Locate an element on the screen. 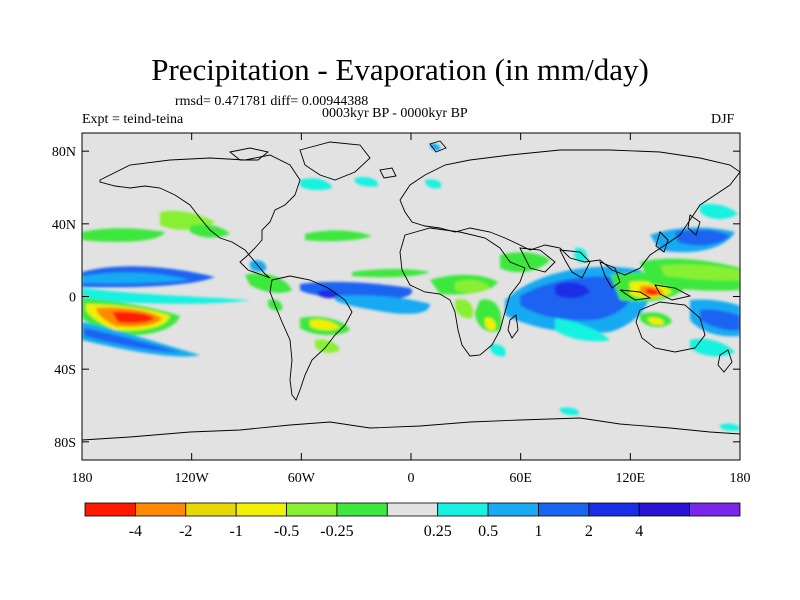  colorbar-label: 1 is located at coordinates (538, 531).